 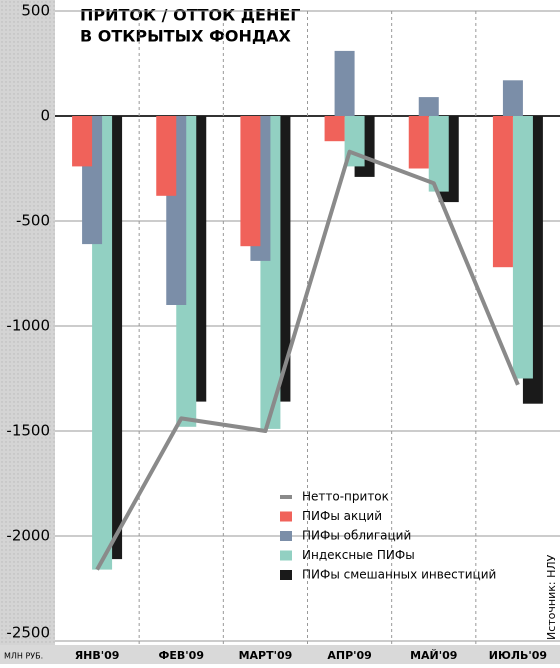 What do you see at coordinates (28, 431) in the screenshot?
I see `y-tick-label: -1500` at bounding box center [28, 431].